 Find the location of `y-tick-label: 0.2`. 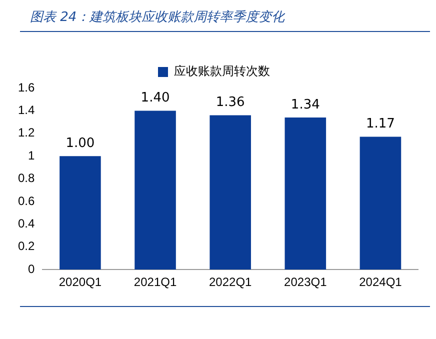

y-tick-label: 0.2 is located at coordinates (26, 246).